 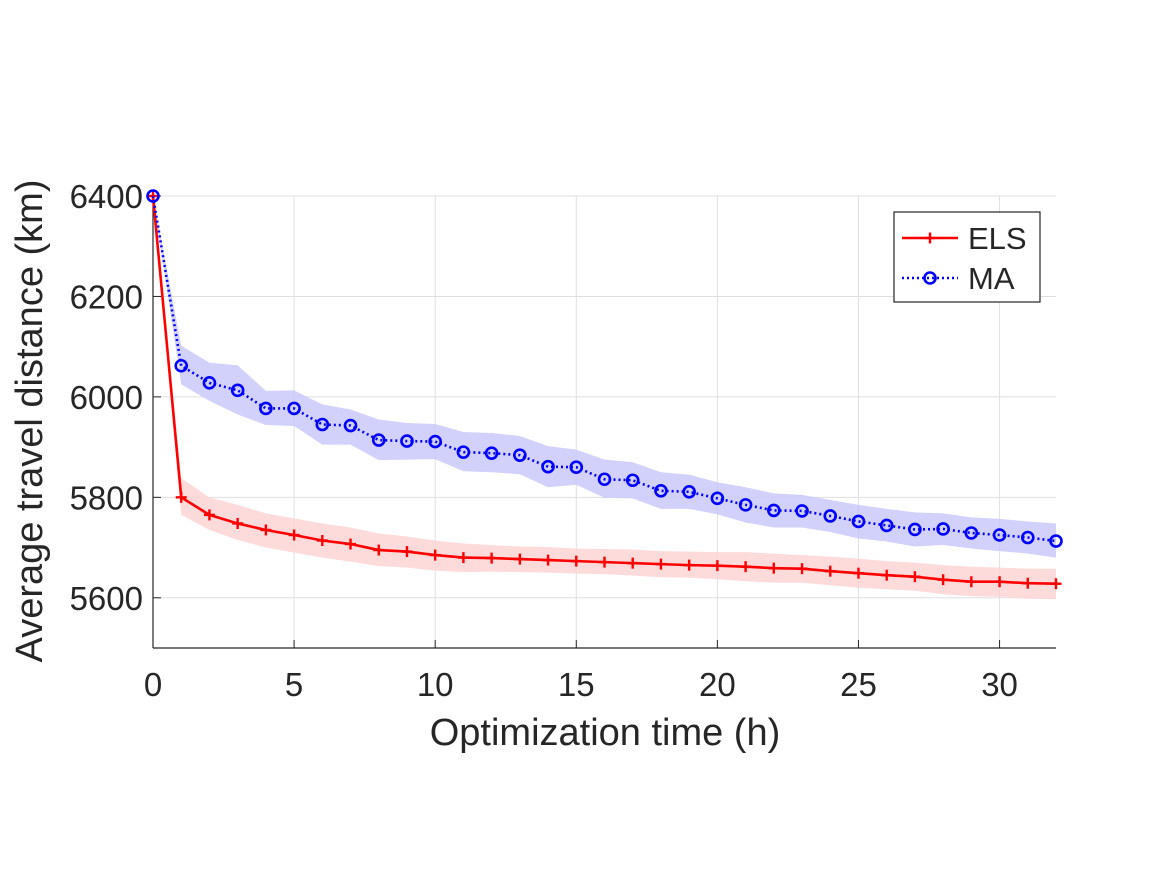 What do you see at coordinates (717, 684) in the screenshot?
I see `x-tick-label: 20` at bounding box center [717, 684].